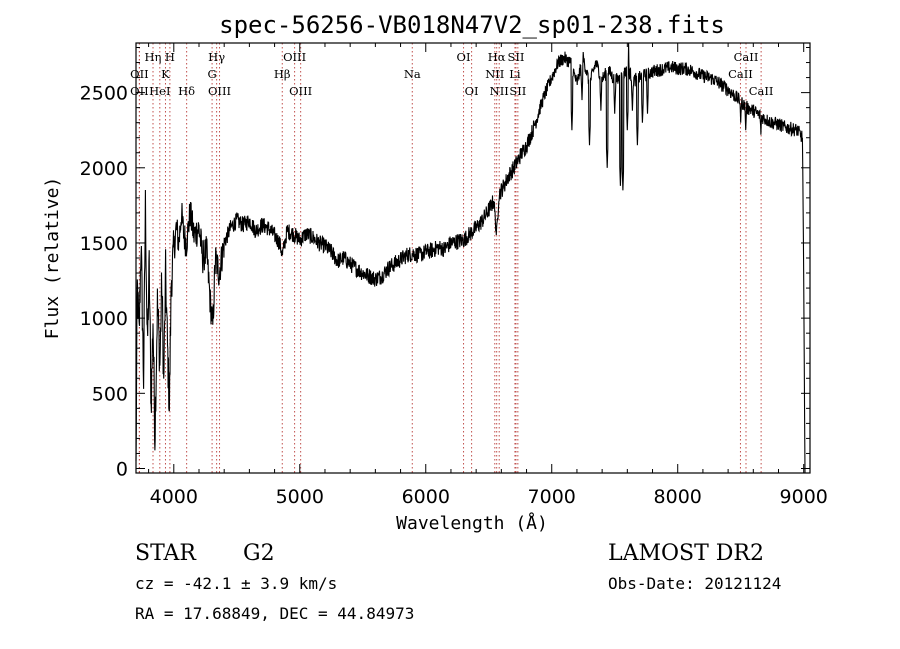 This screenshot has height=649, width=900. I want to click on x-tick-label: 4000, so click(174, 497).